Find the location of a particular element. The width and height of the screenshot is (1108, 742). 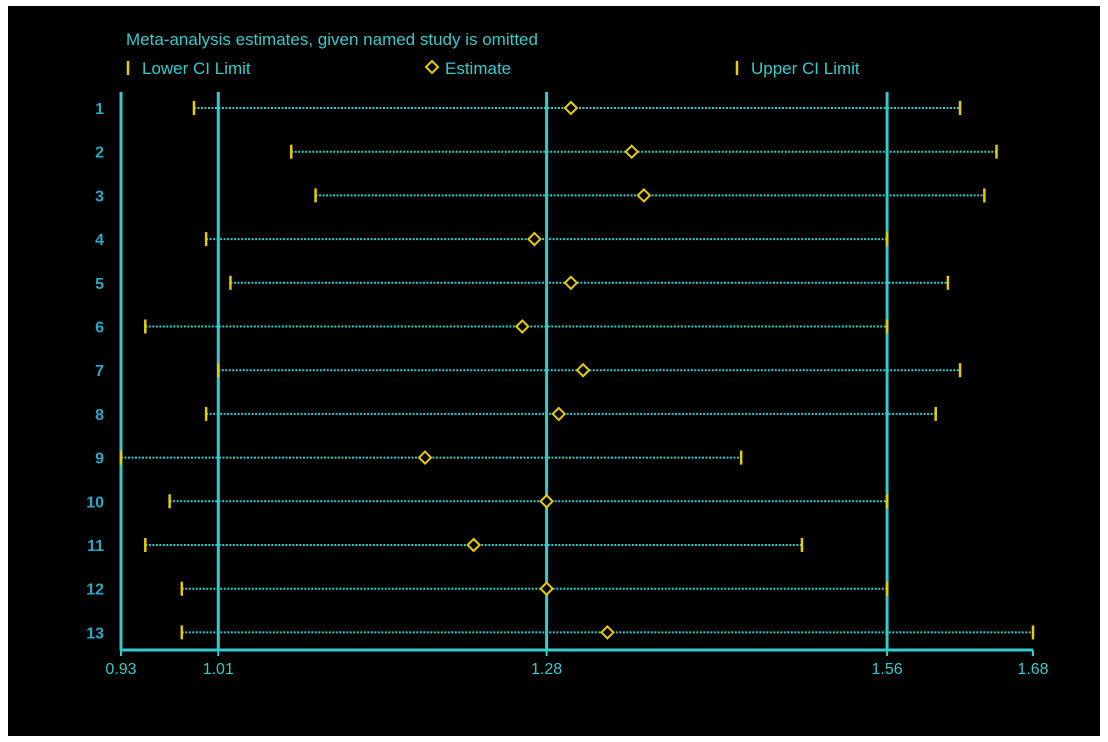

study-label-4: 4 is located at coordinates (99, 240).